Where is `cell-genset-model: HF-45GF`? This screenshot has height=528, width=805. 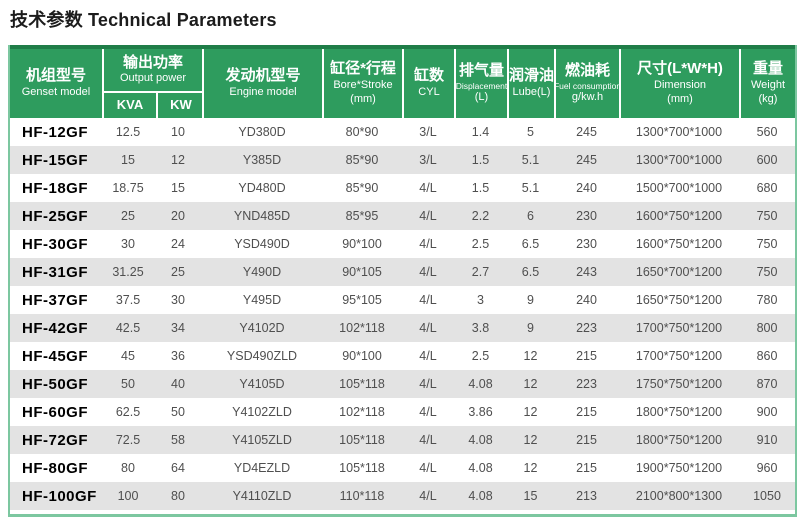
cell-genset-model: HF-45GF is located at coordinates (55, 356).